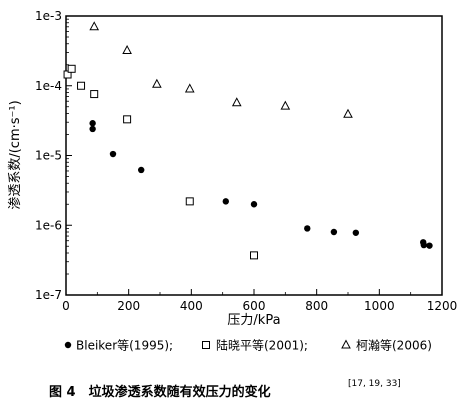 The image size is (476, 411). I want to click on x-tick-label: 400, so click(191, 306).